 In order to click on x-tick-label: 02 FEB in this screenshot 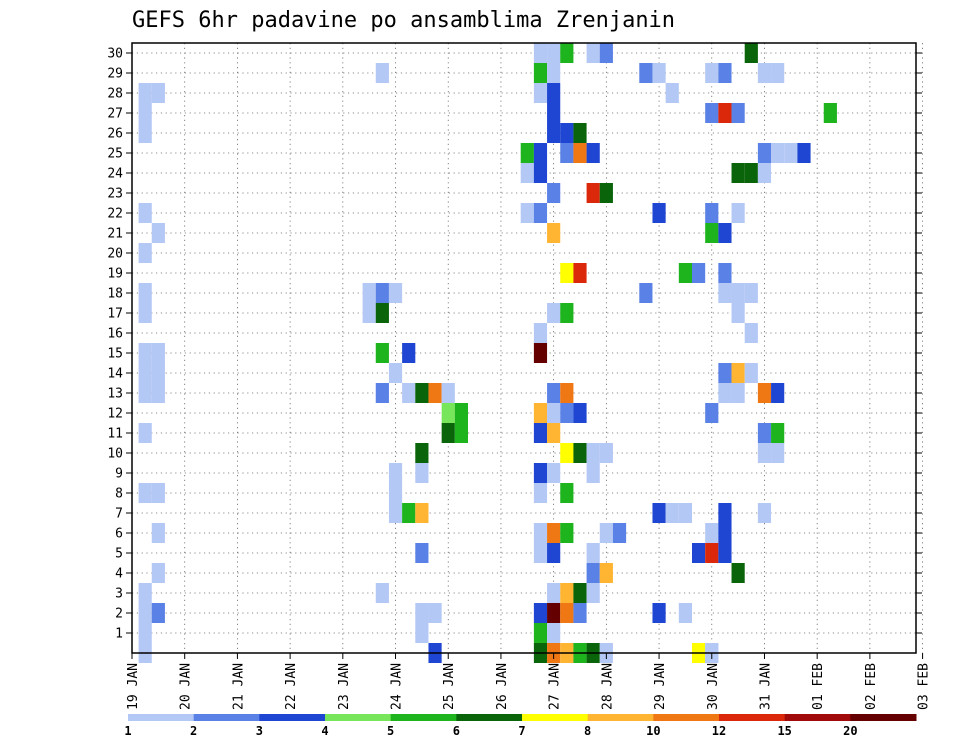, I will do `click(871, 686)`.